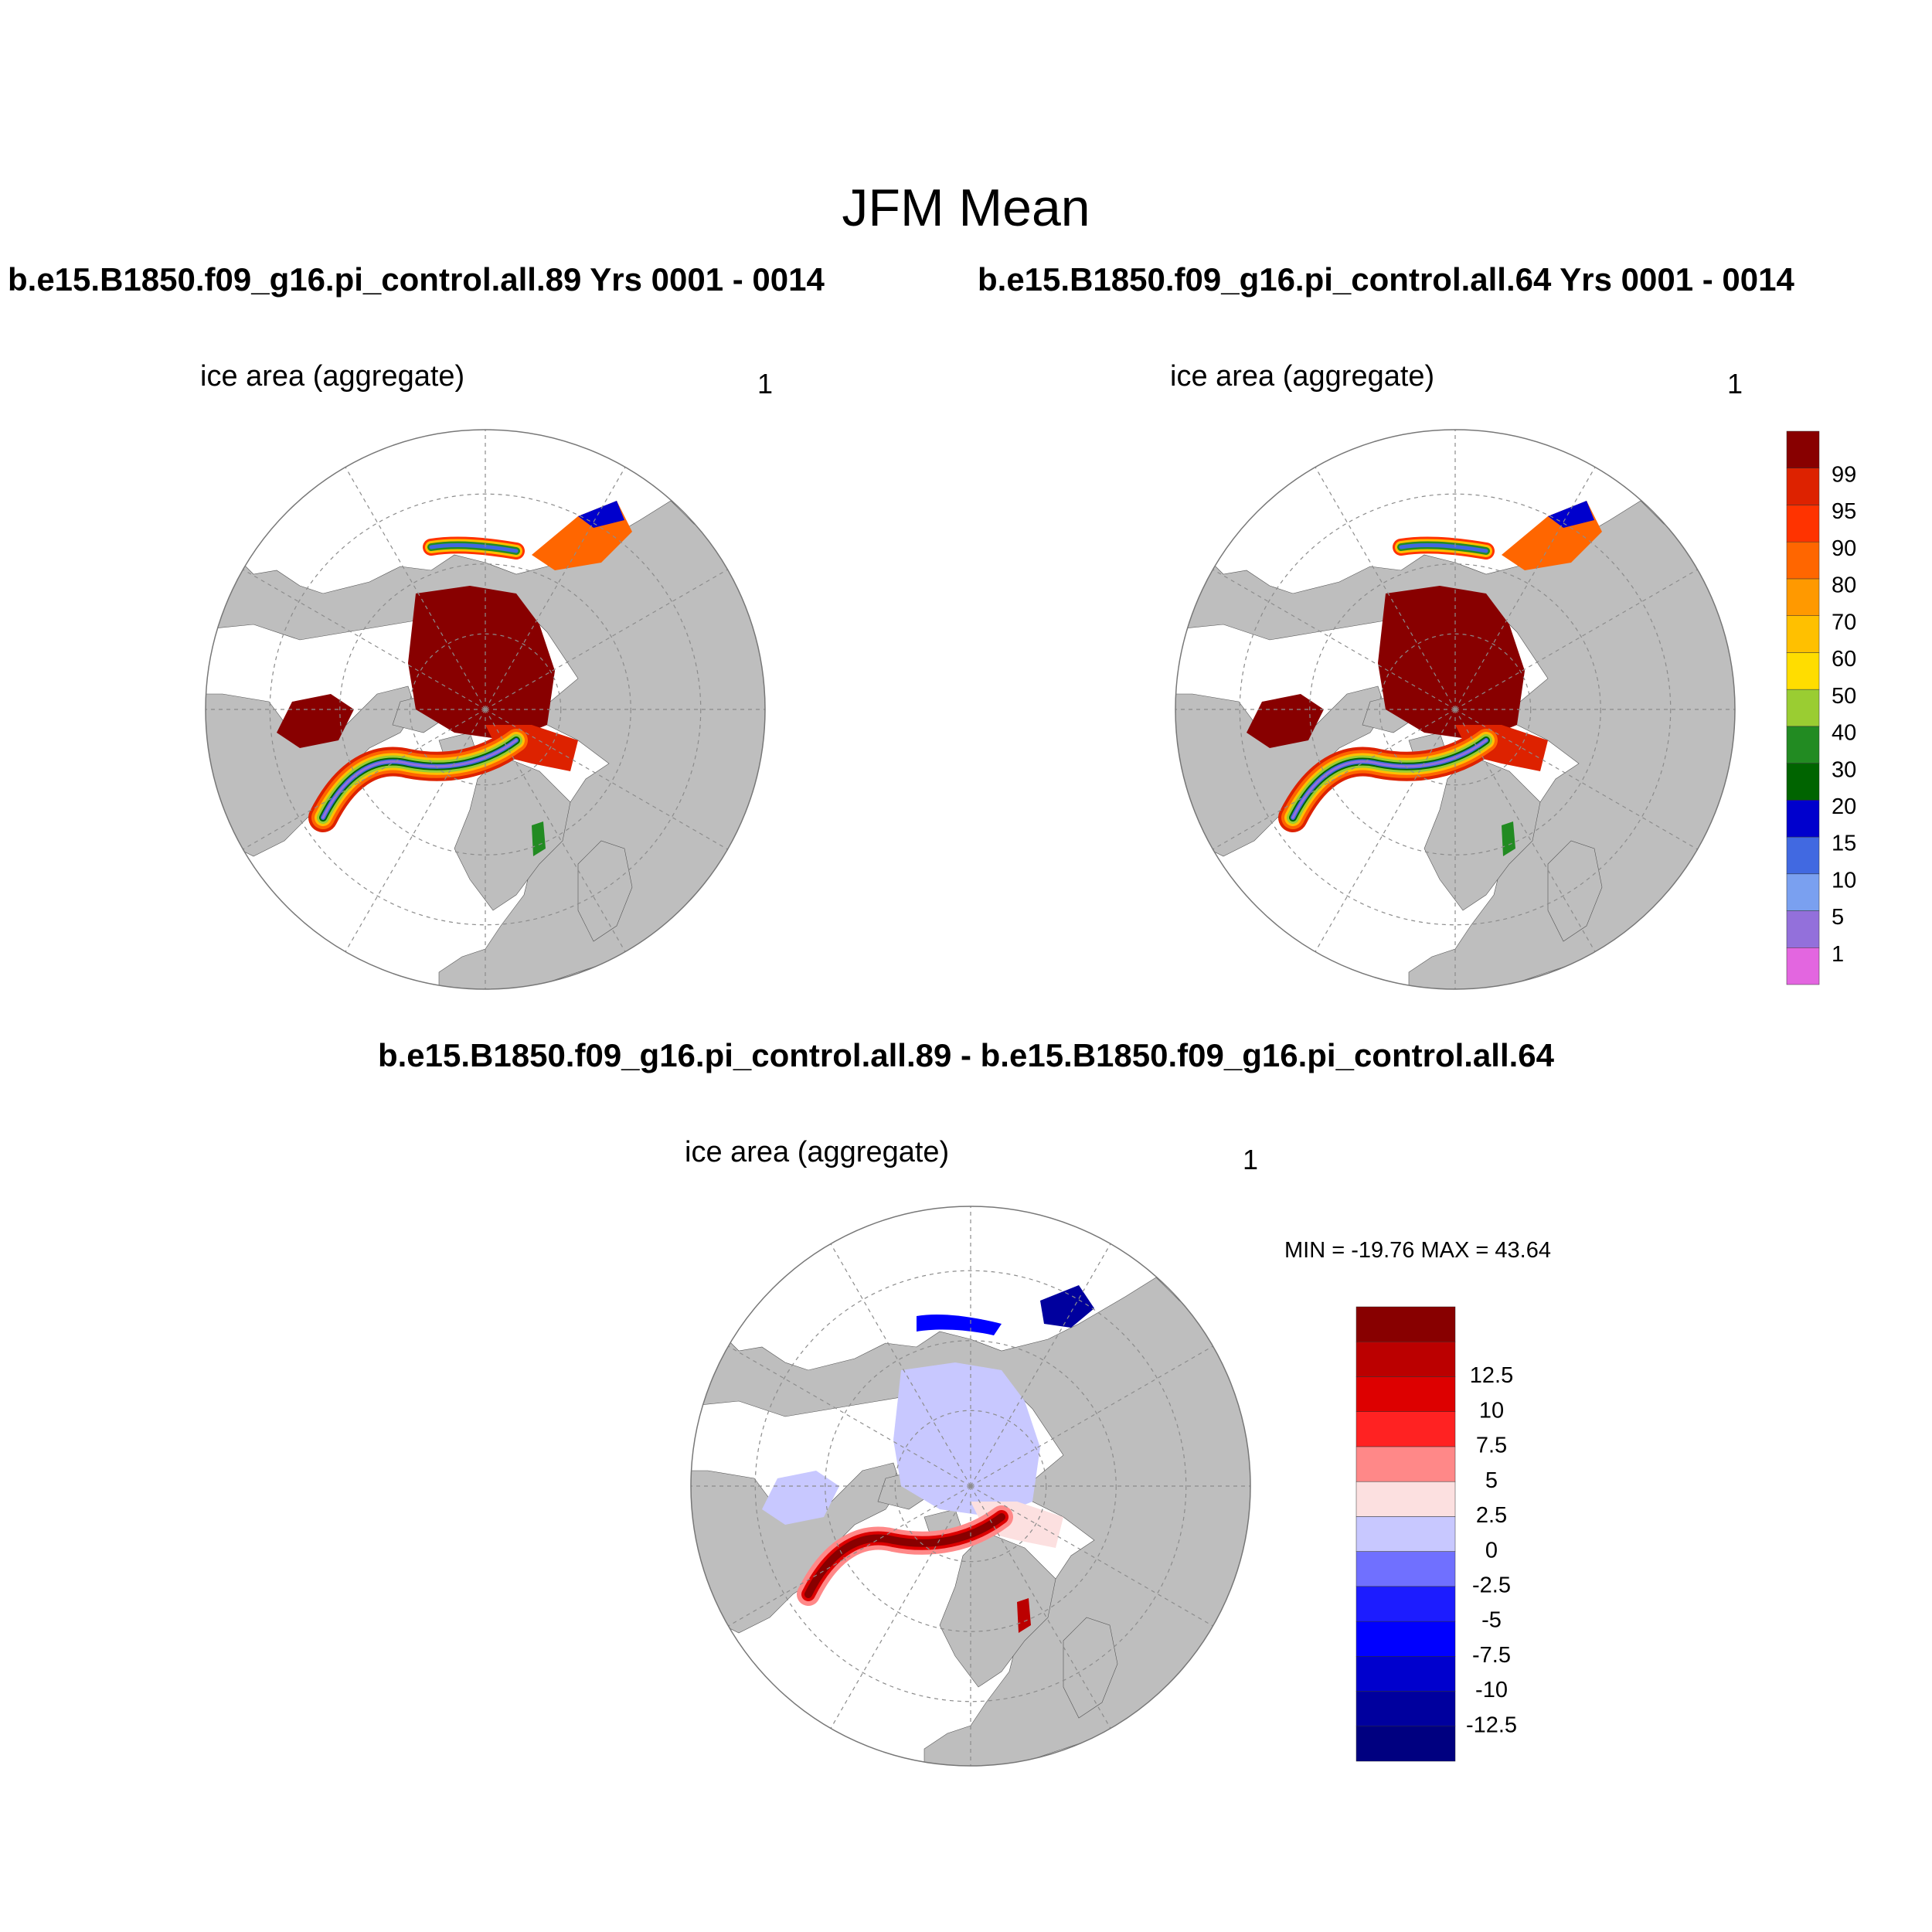  Describe the element at coordinates (1491, 1551) in the screenshot. I see `diff-colorbar-label-5: 0` at that location.